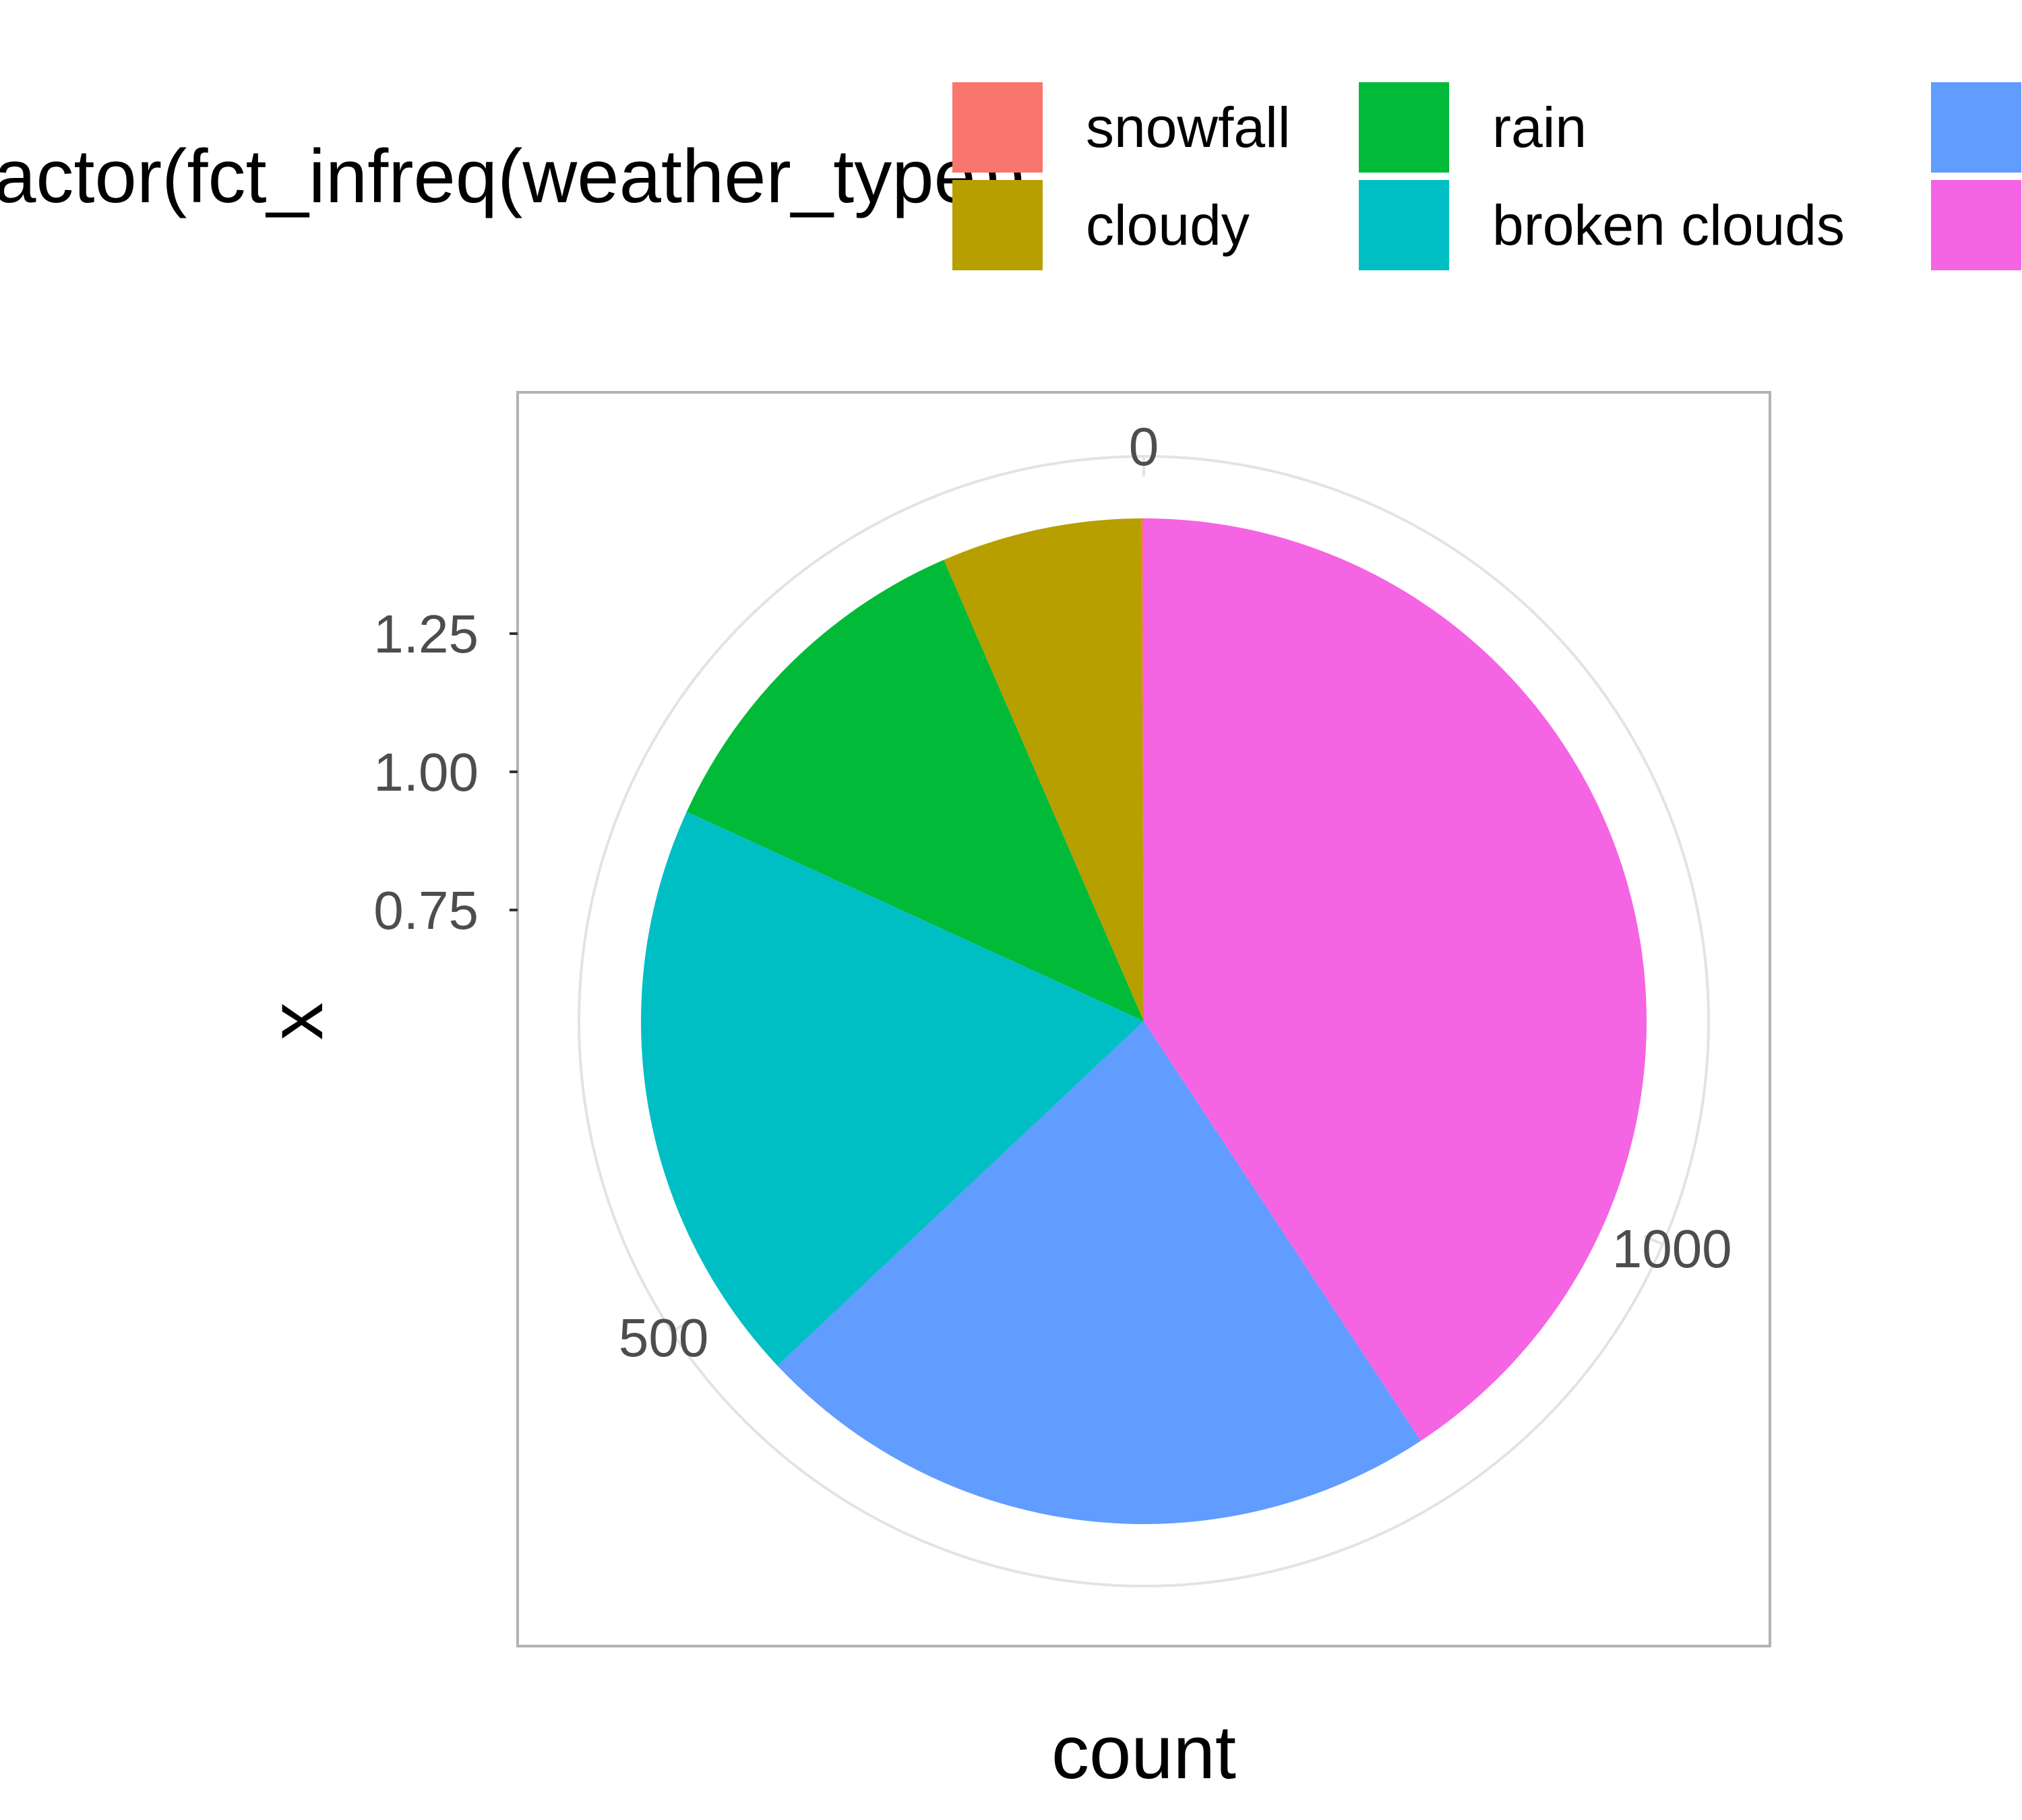  Describe the element at coordinates (1672, 1249) in the screenshot. I see `theta-tick-label: 1000` at that location.